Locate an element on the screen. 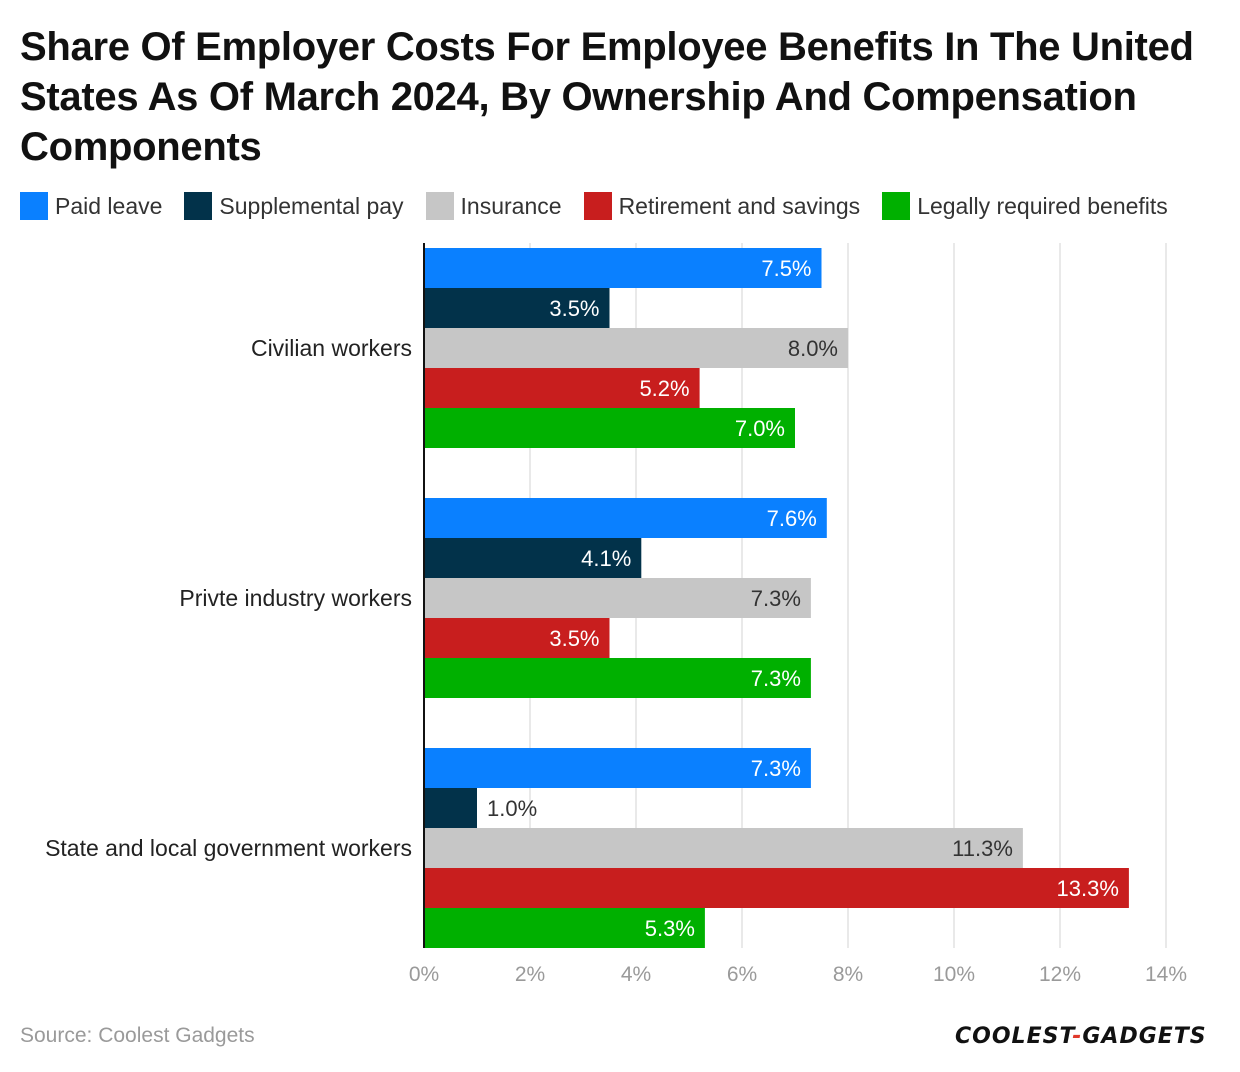 The width and height of the screenshot is (1240, 1072). legend-label: Legally required benefits is located at coordinates (1042, 205).